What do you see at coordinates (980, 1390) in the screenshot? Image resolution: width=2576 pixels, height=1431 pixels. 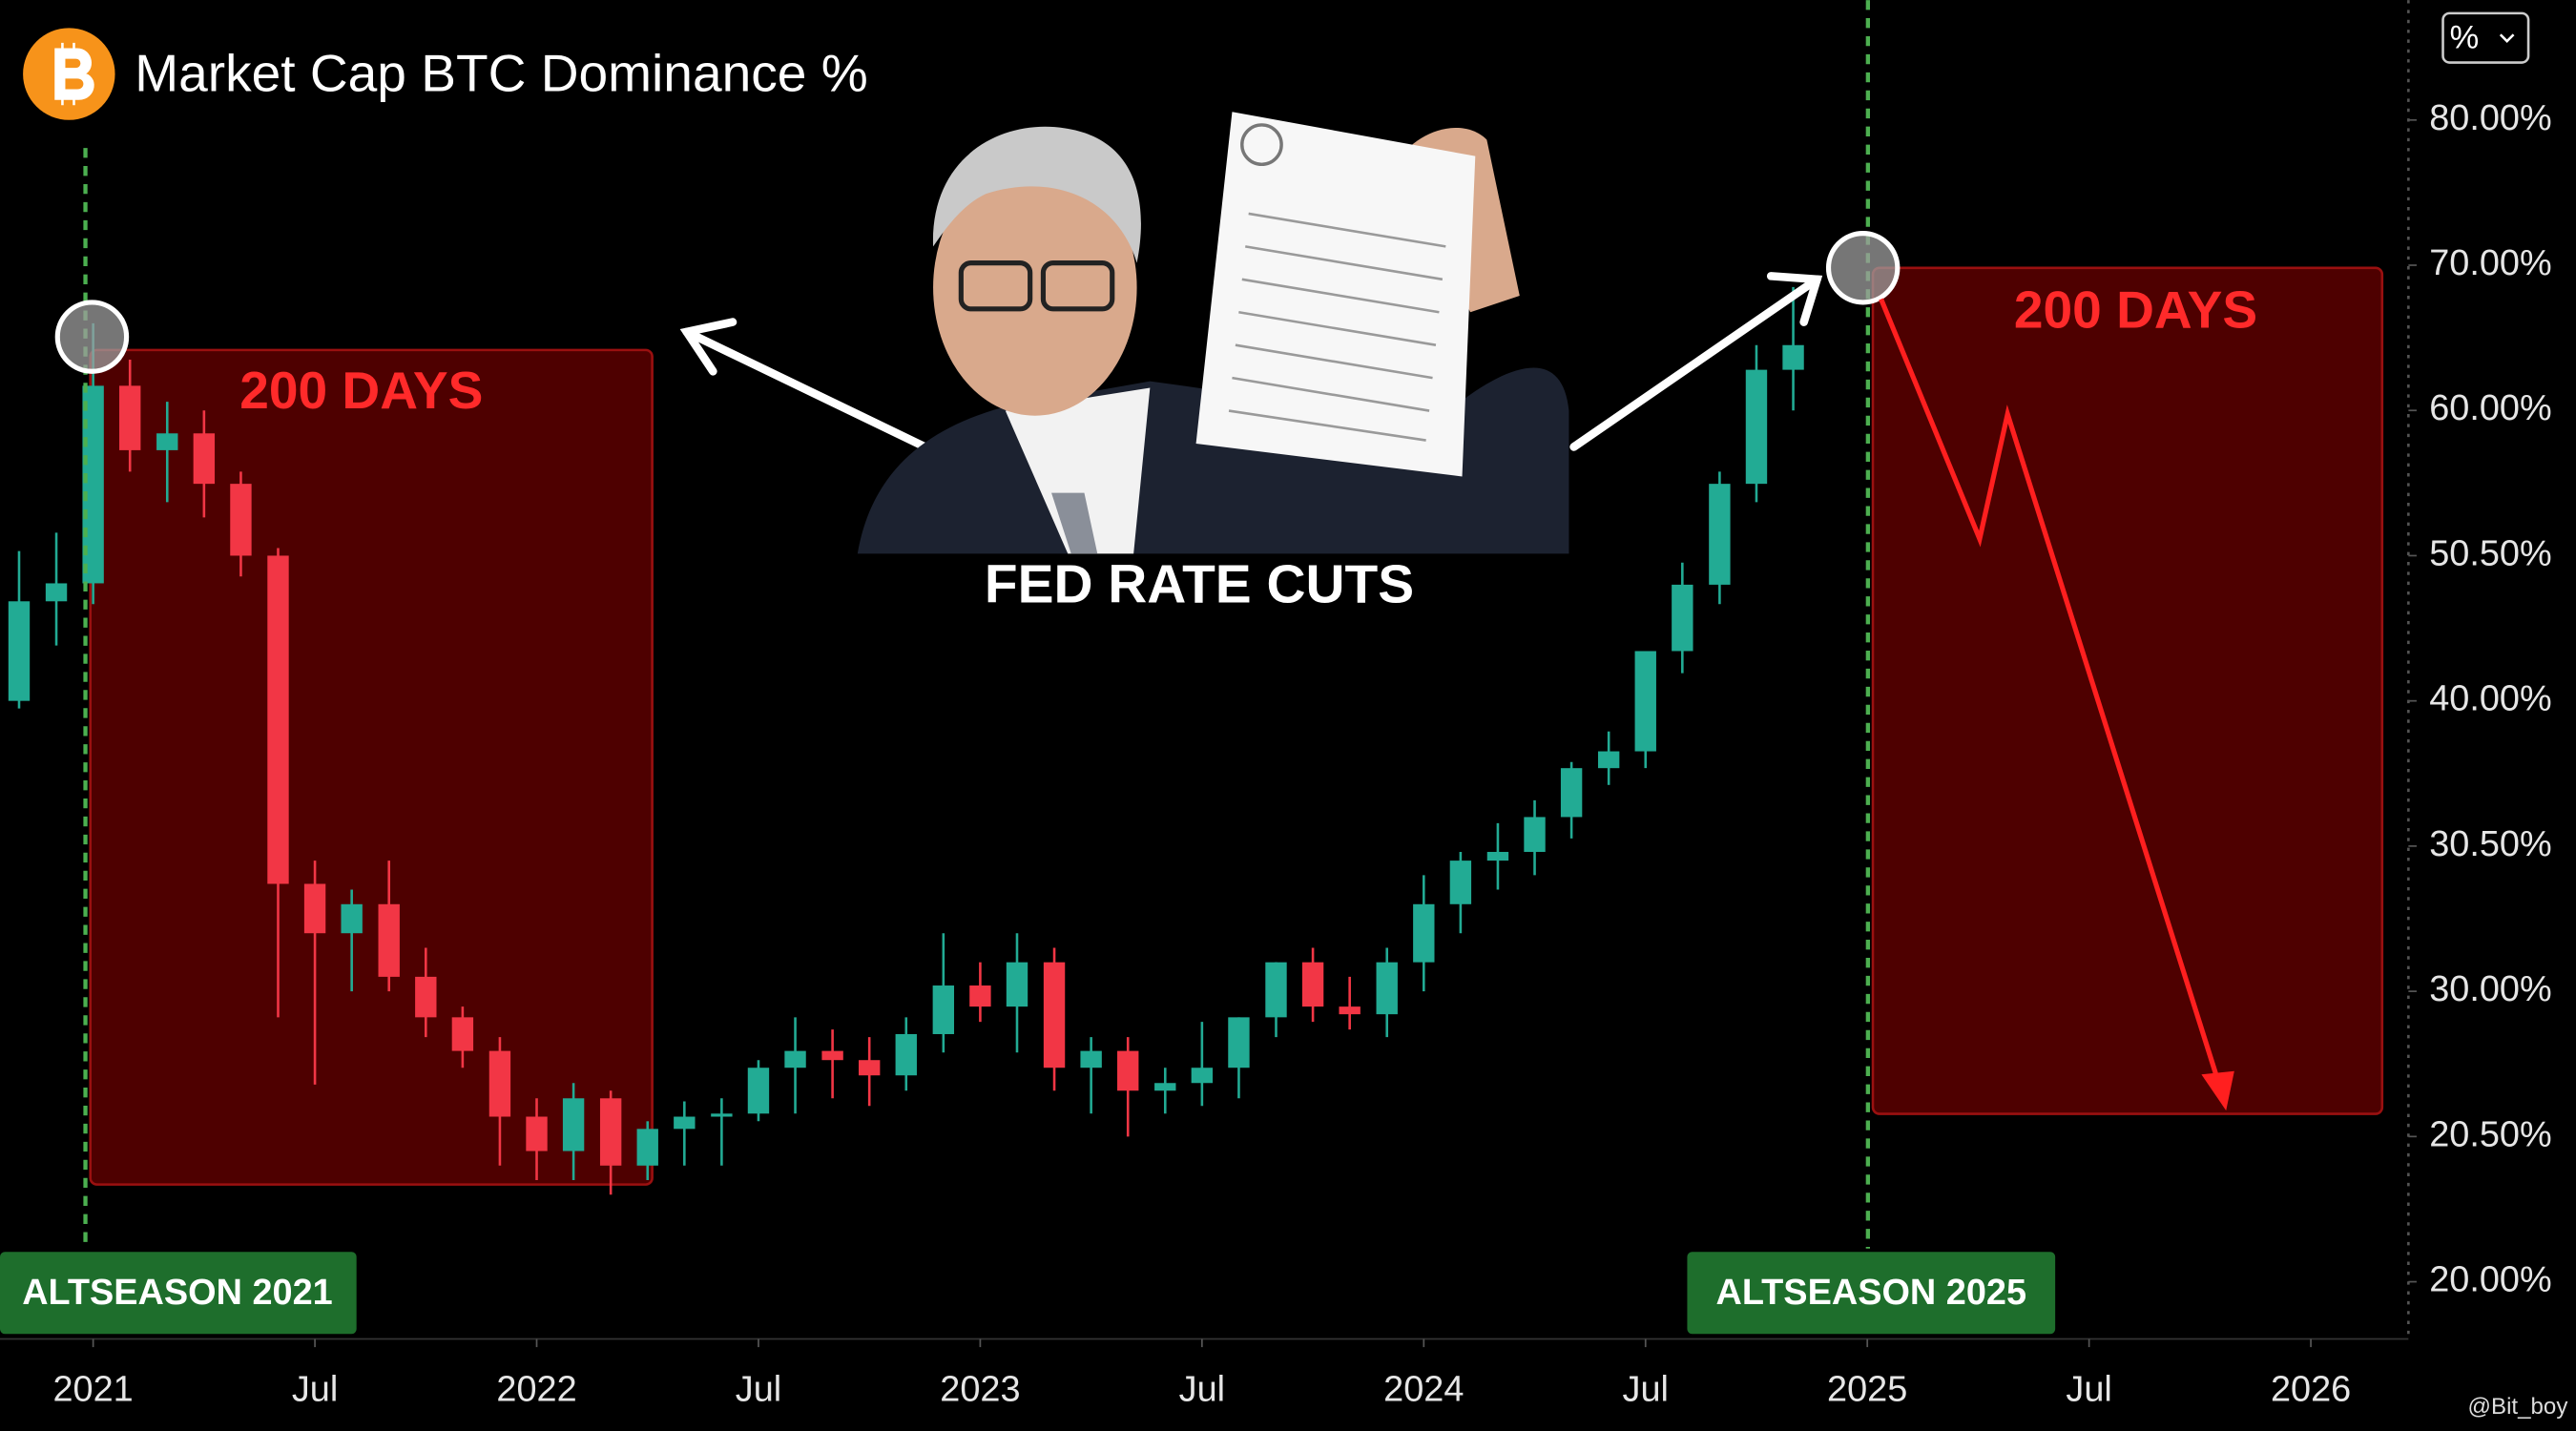 I see `x-tick-label: 2023` at bounding box center [980, 1390].